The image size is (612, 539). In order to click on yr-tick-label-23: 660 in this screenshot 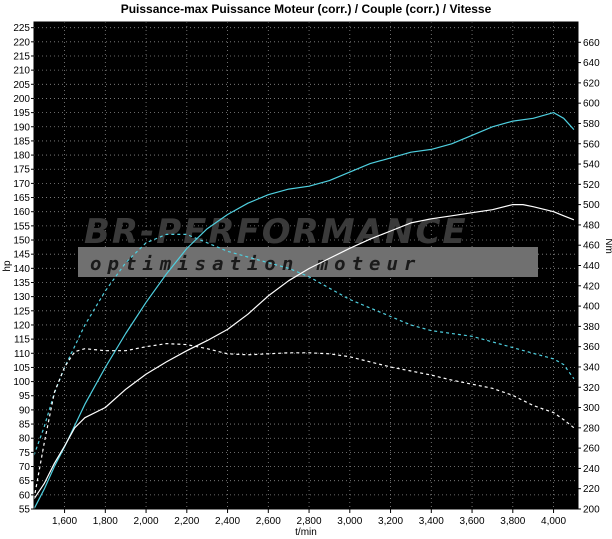, I will do `click(591, 43)`.